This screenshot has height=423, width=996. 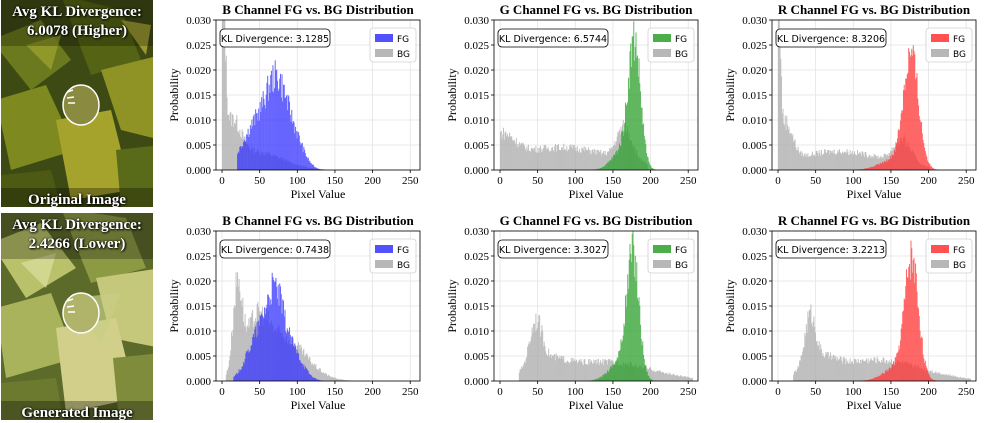 What do you see at coordinates (403, 40) in the screenshot?
I see `legend-fg-label: FG` at bounding box center [403, 40].